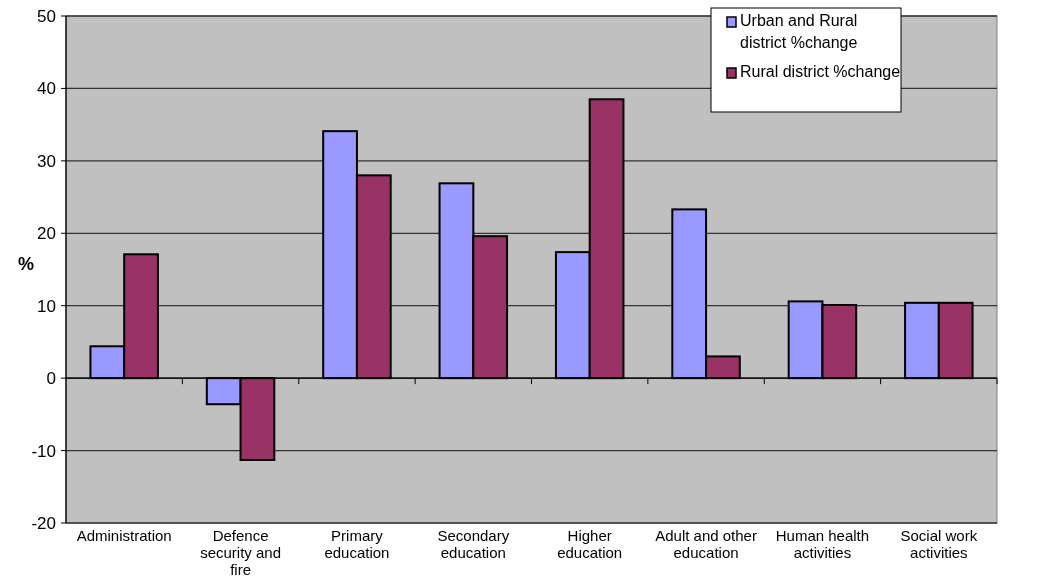 This screenshot has width=1043, height=578. I want to click on y-tick-label: 20, so click(46, 234).